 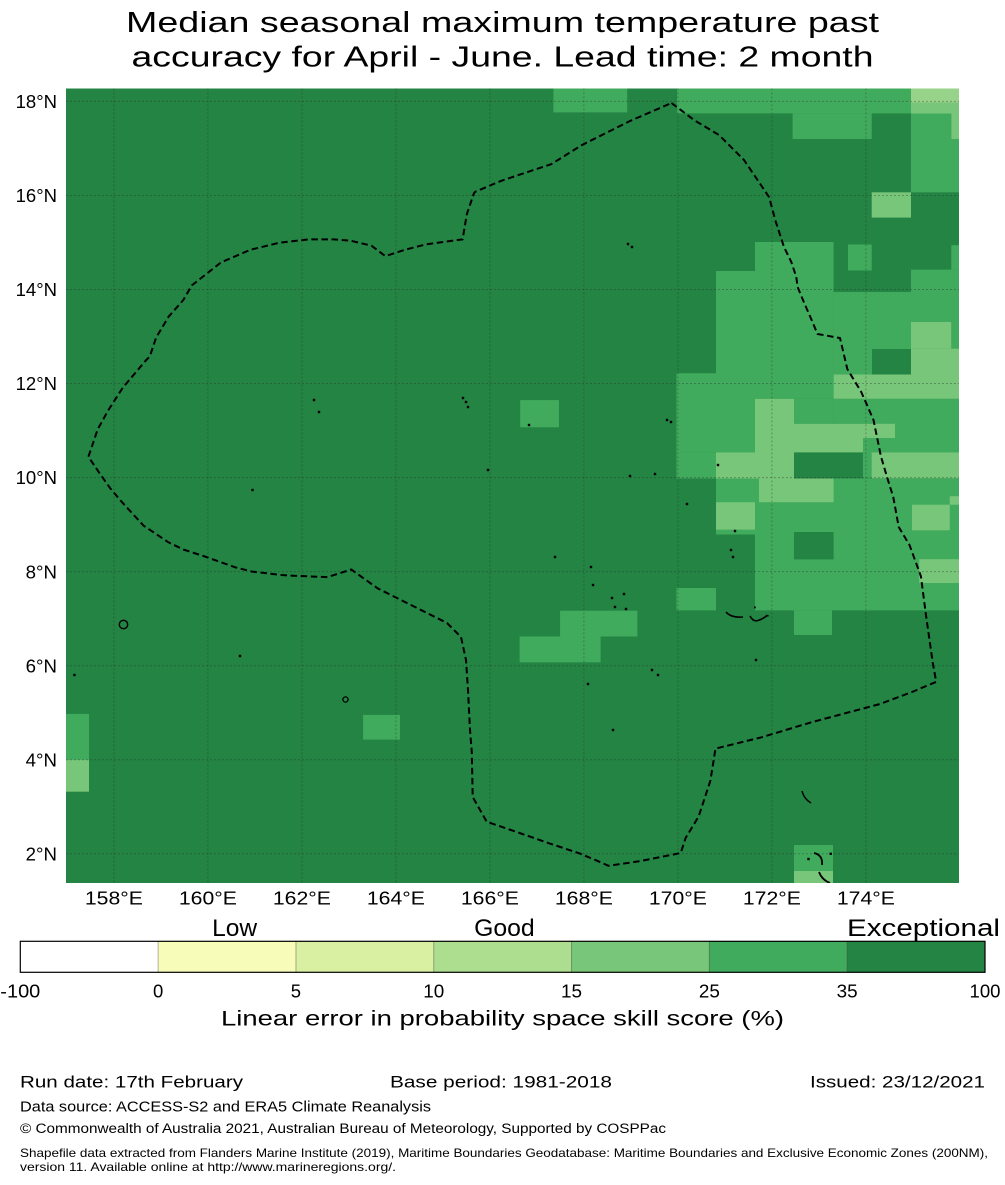 What do you see at coordinates (396, 898) in the screenshot?
I see `svg-text: 164°E` at bounding box center [396, 898].